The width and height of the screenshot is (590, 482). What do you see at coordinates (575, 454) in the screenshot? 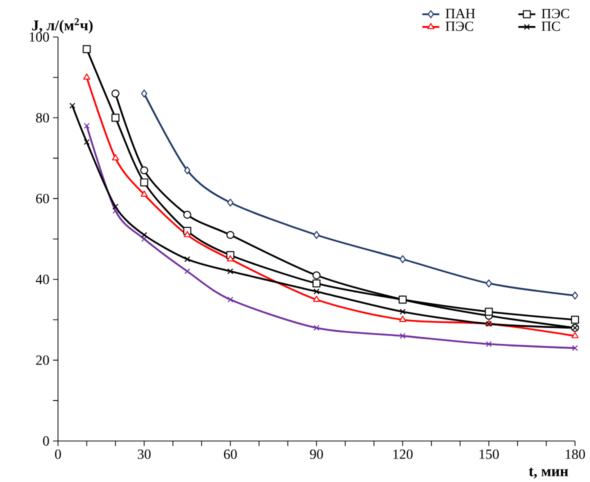
I see `x-tick-label: 180` at bounding box center [575, 454].